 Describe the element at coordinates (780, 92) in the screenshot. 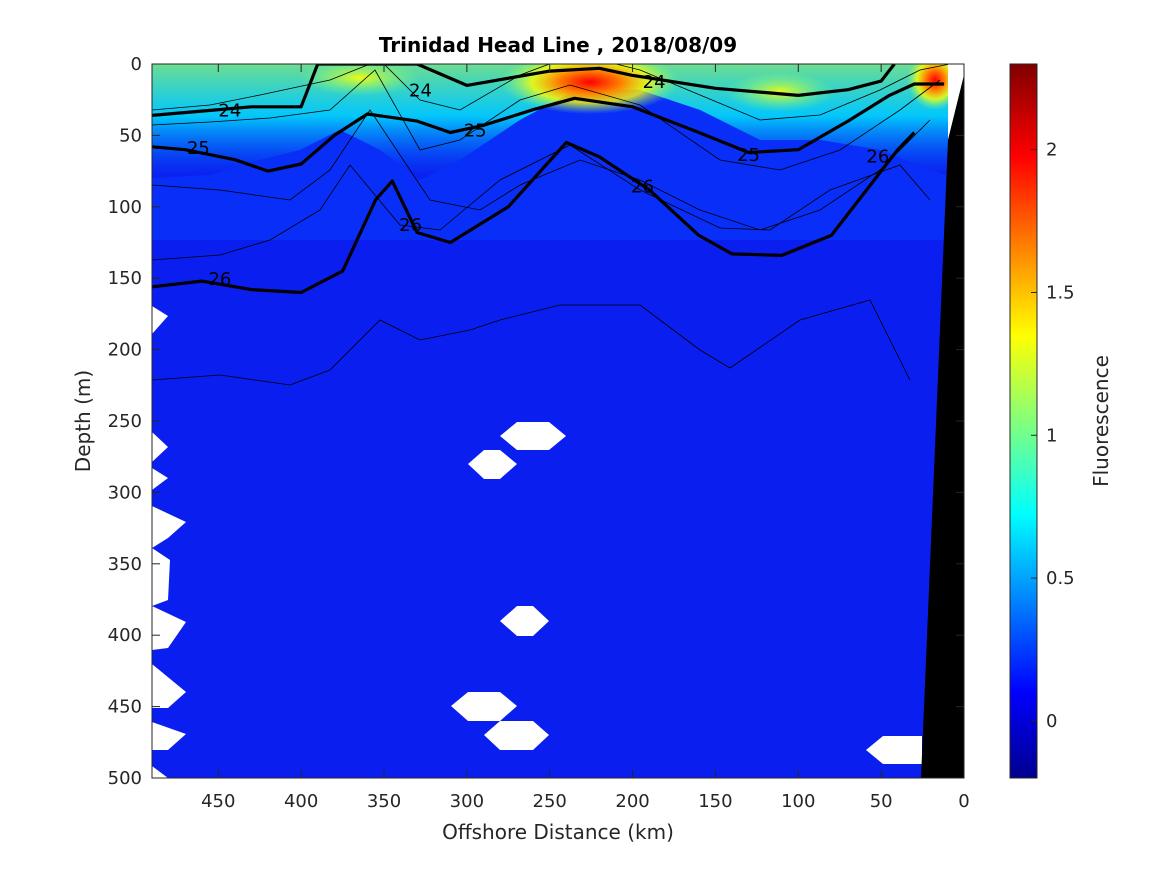

I see `midshelf-yellow-patch` at that location.